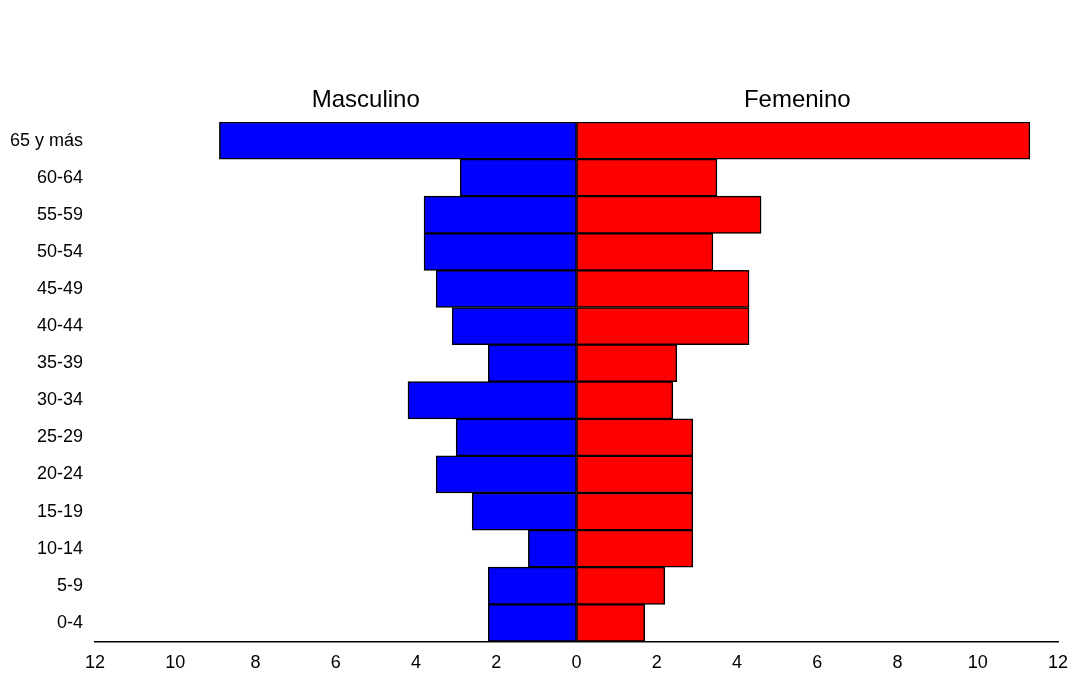  Describe the element at coordinates (60, 436) in the screenshot. I see `y-tick-label: 25-29` at that location.